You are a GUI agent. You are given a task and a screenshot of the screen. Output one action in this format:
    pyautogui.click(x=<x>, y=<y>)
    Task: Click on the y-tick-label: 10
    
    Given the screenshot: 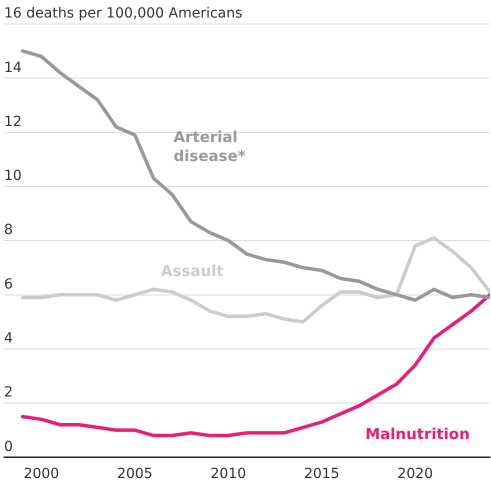 What is the action you would take?
    pyautogui.click(x=13, y=176)
    